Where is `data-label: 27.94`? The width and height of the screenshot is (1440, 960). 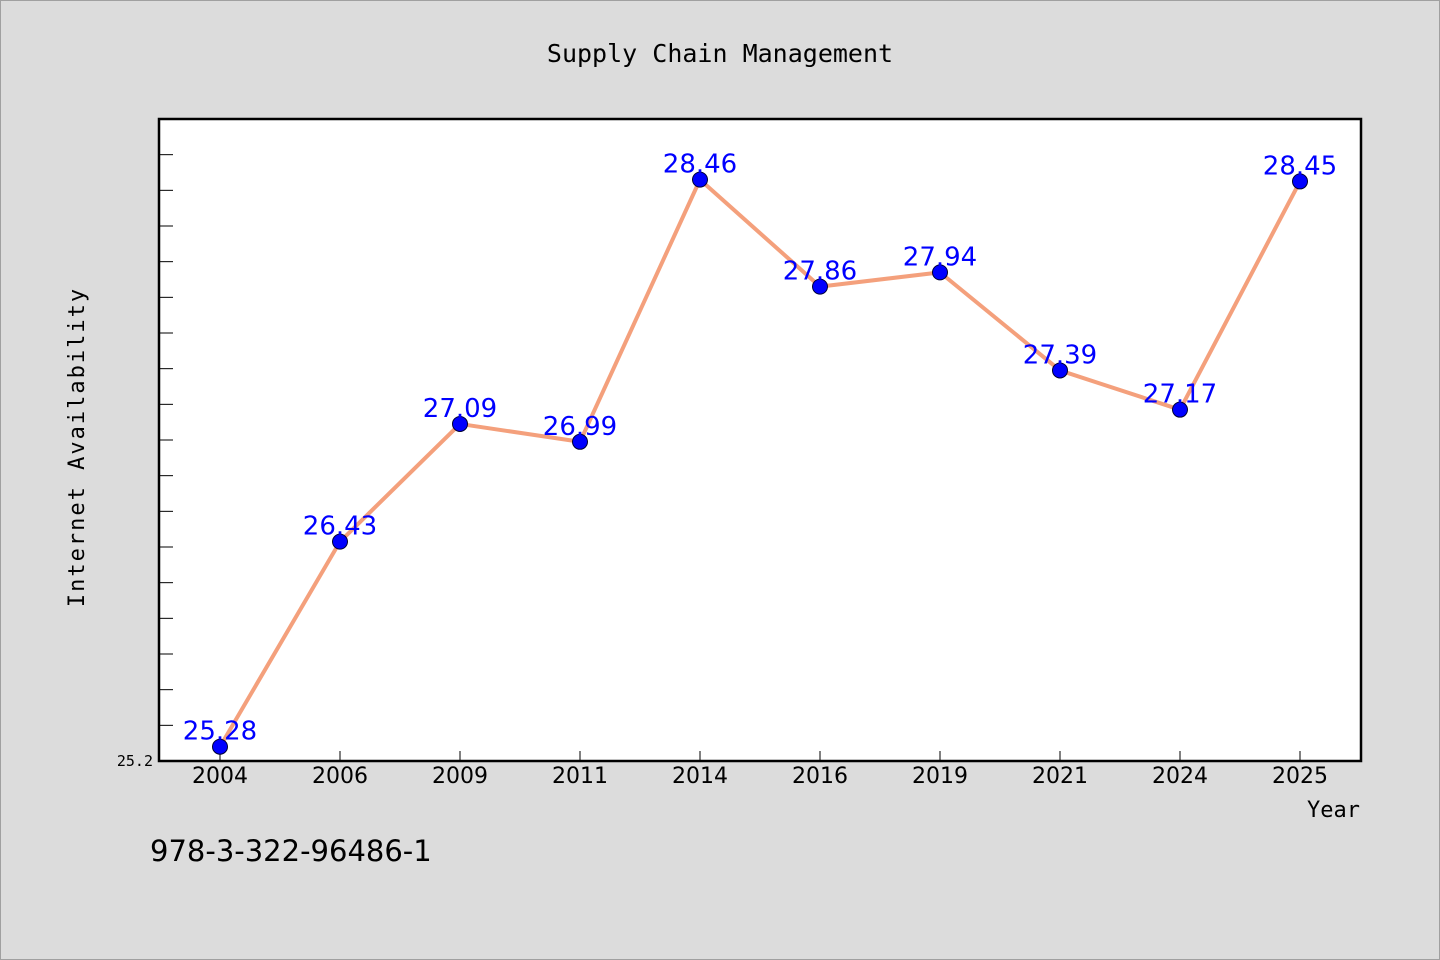
data-label: 27.94 is located at coordinates (940, 257).